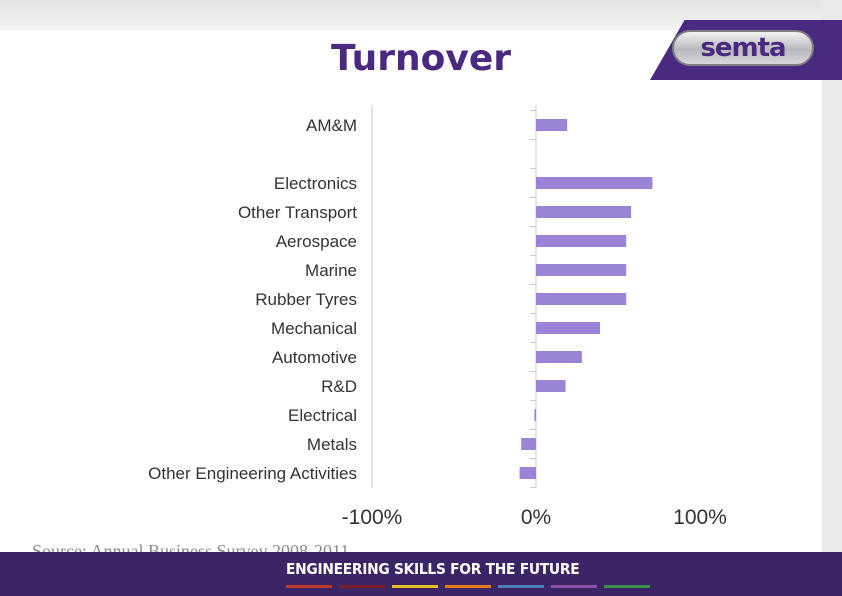 The width and height of the screenshot is (842, 596). I want to click on category-label: Mechanical, so click(314, 328).